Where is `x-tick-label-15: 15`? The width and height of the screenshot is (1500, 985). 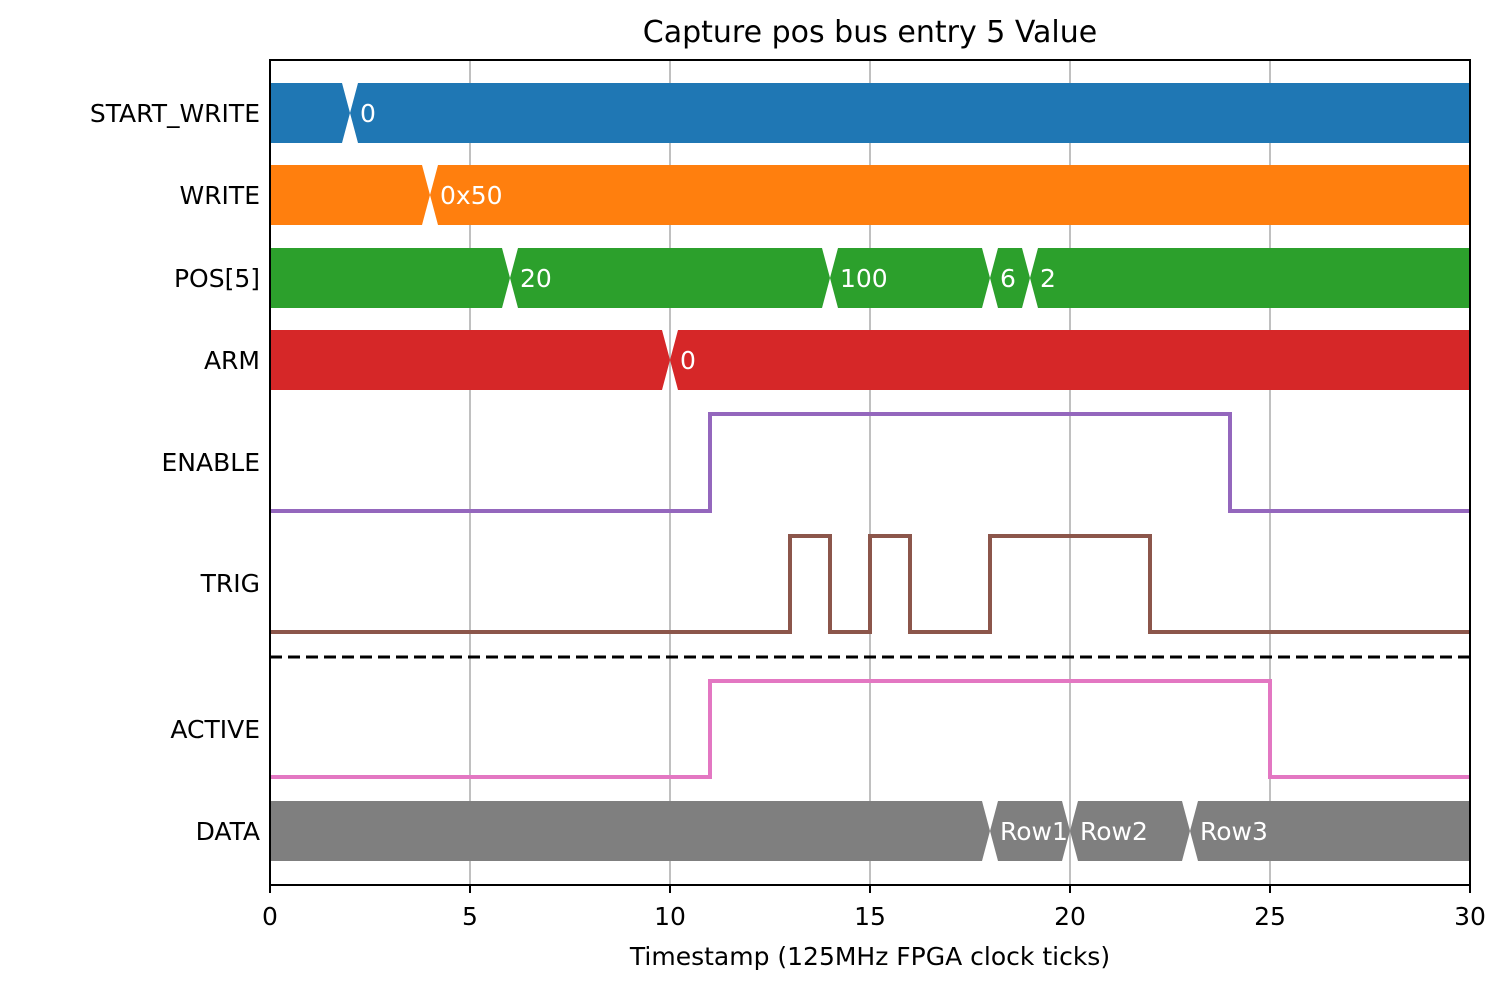
x-tick-label-15: 15 is located at coordinates (870, 916).